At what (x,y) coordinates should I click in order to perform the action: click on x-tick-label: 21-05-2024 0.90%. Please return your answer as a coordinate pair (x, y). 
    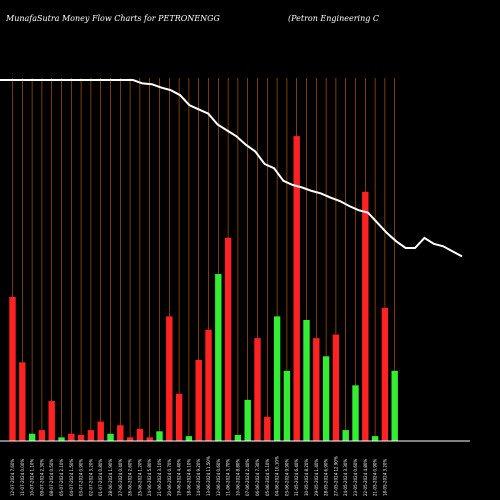
    Looking at the image, I should click on (375, 477).